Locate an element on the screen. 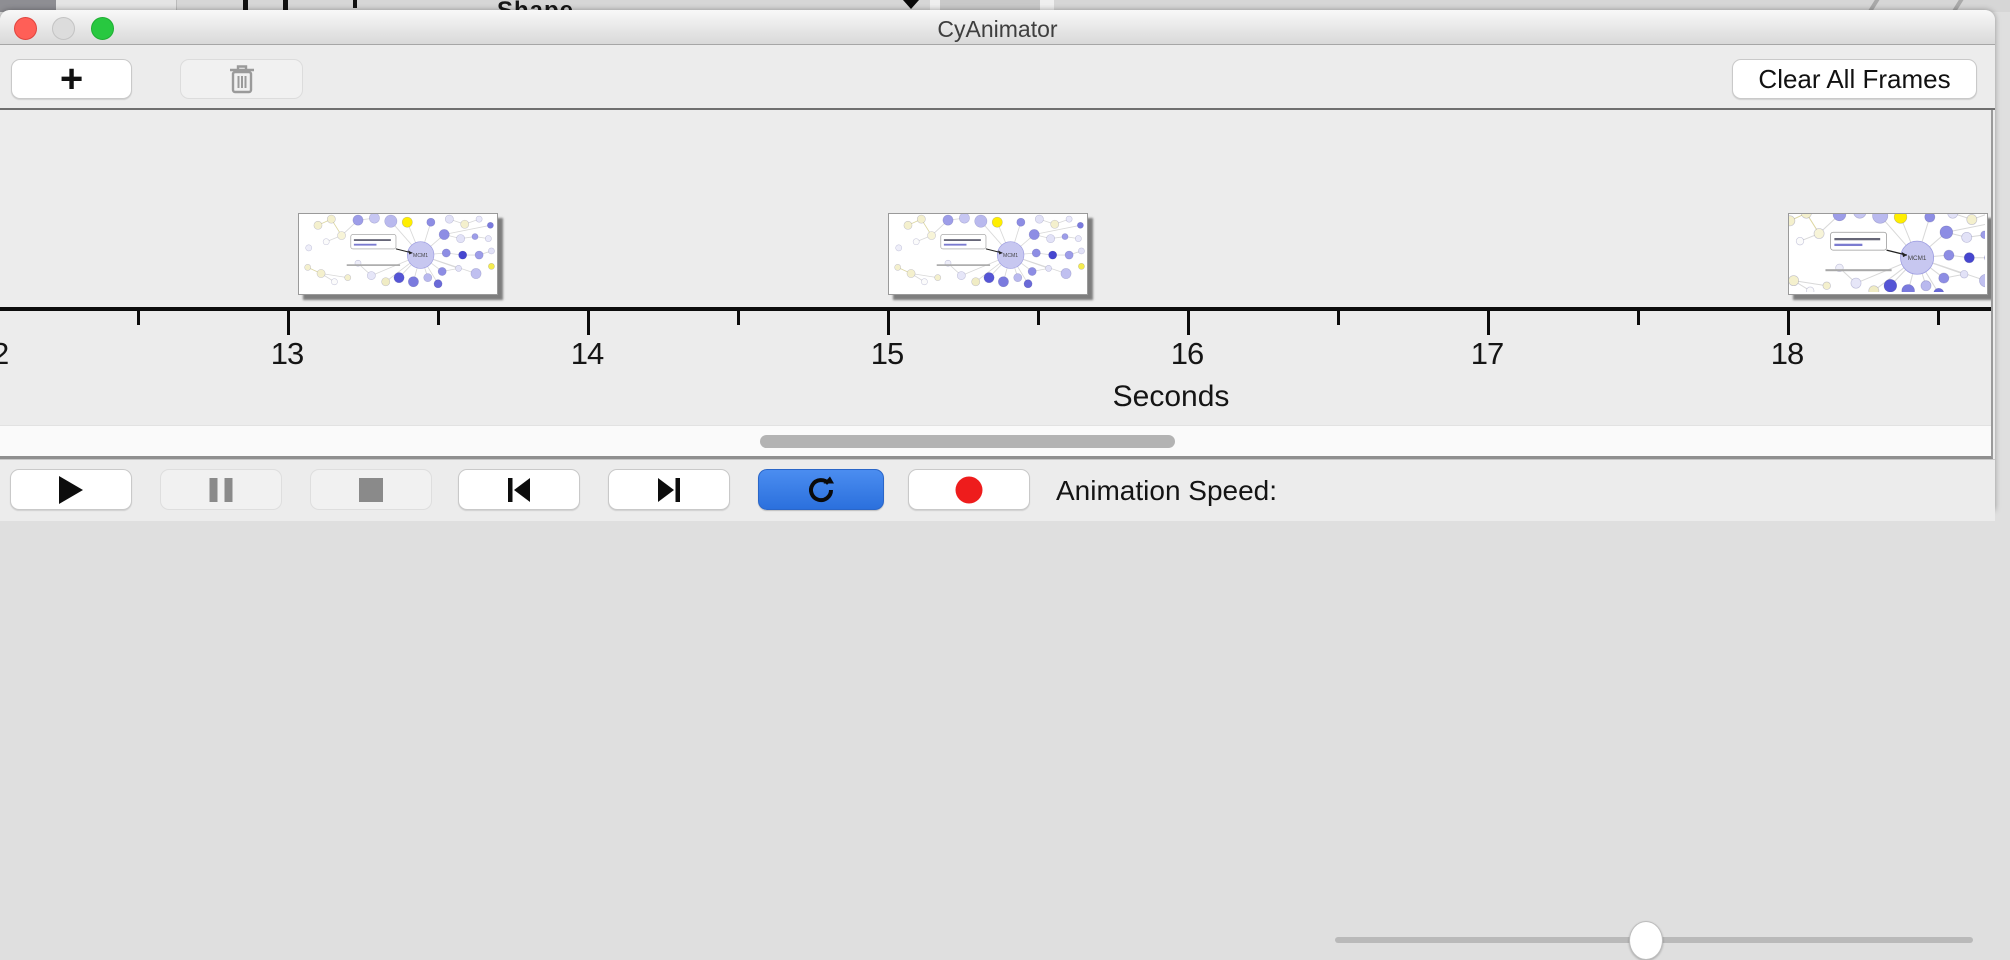  scrollbar-thumb is located at coordinates (967, 441).